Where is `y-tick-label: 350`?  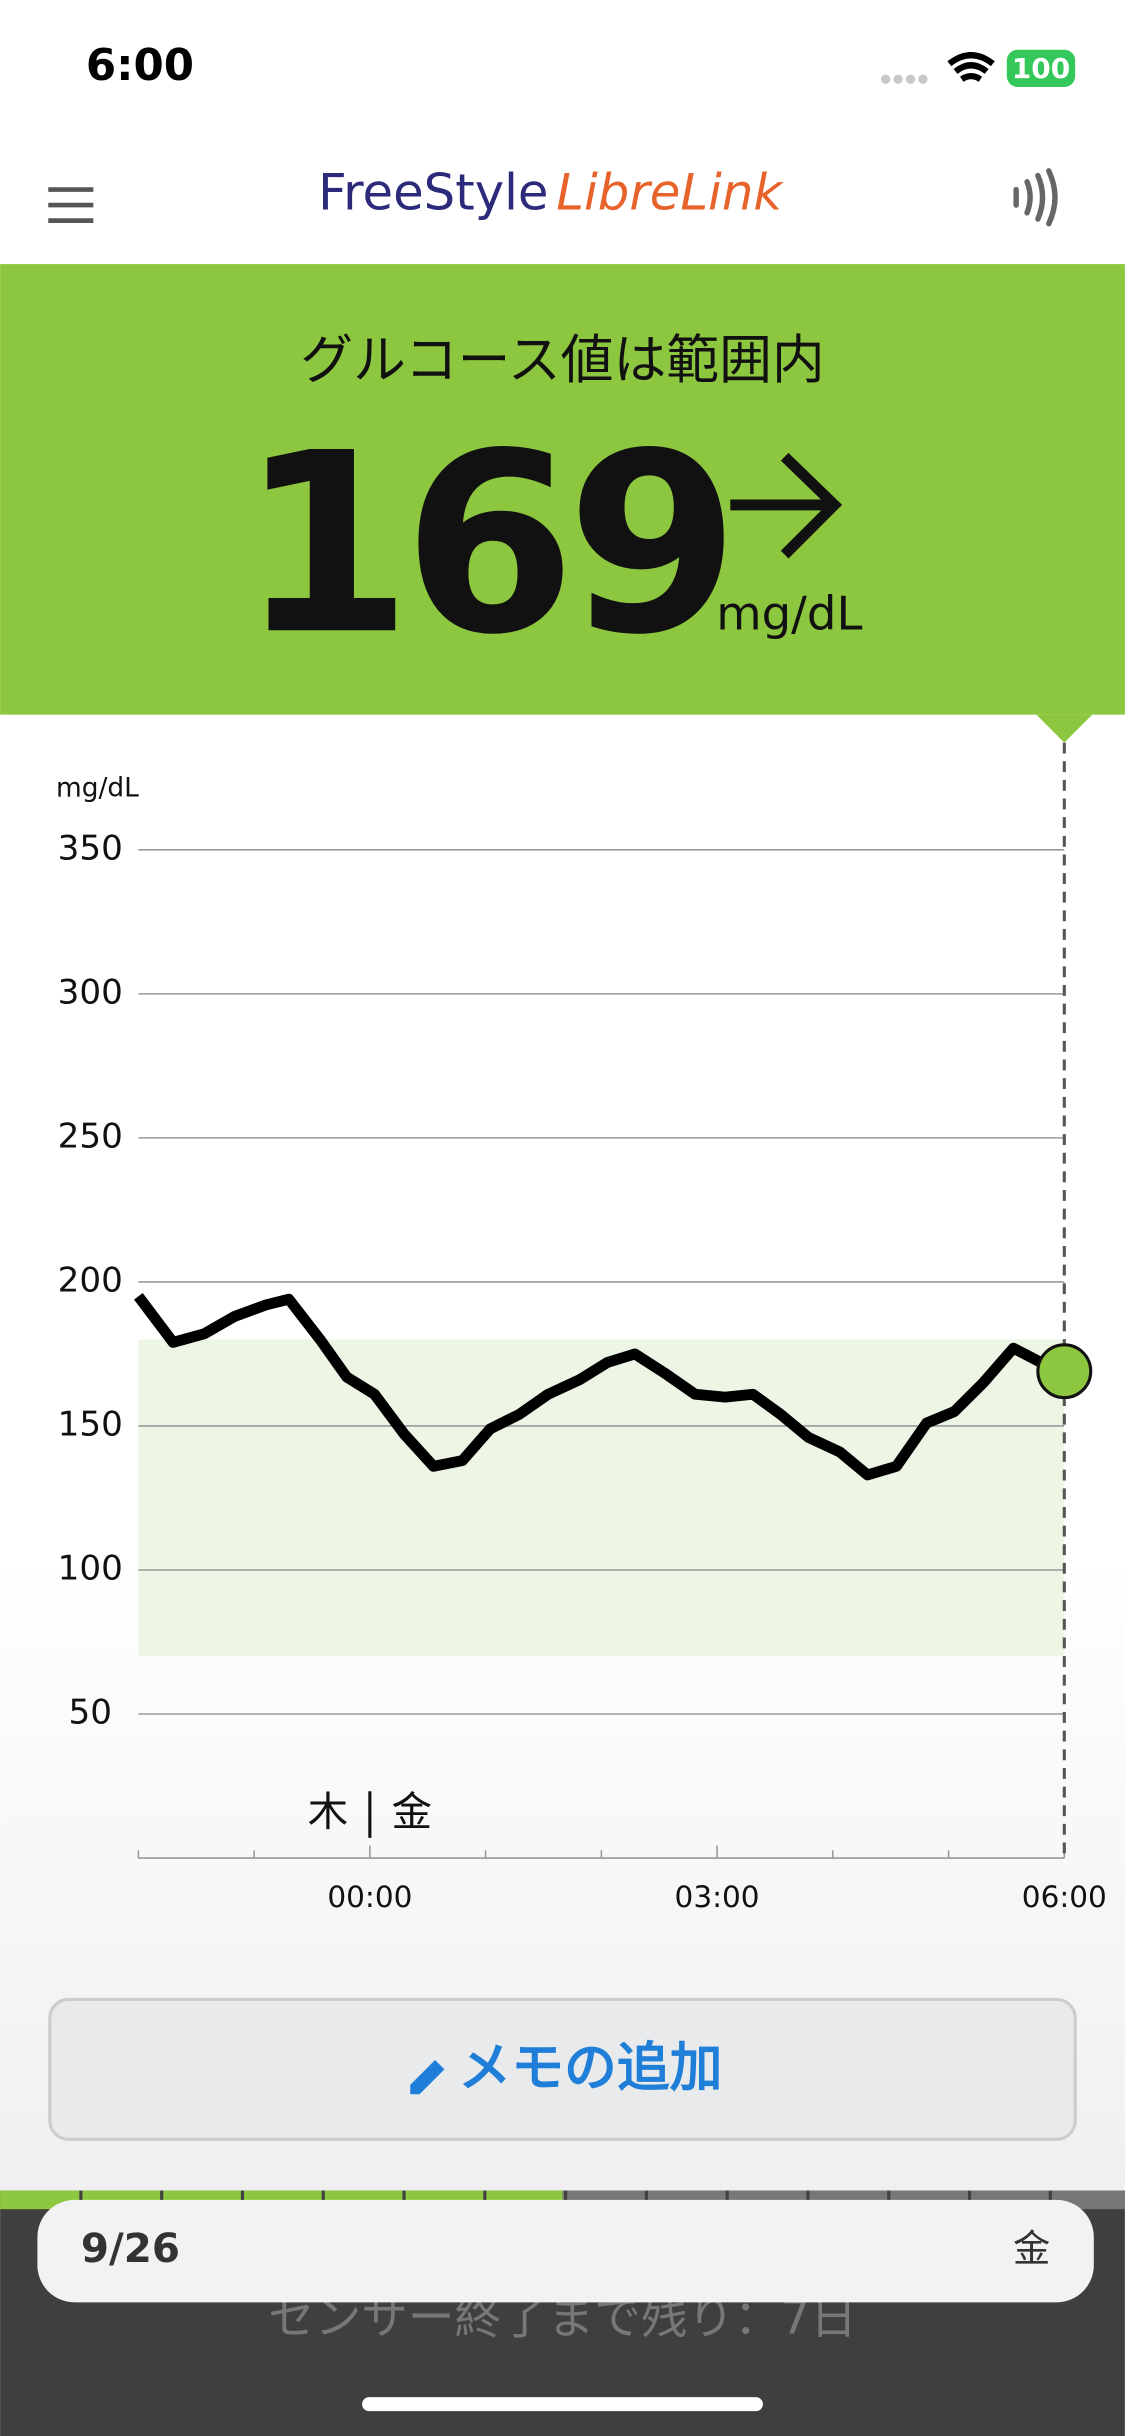
y-tick-label: 350 is located at coordinates (90, 848).